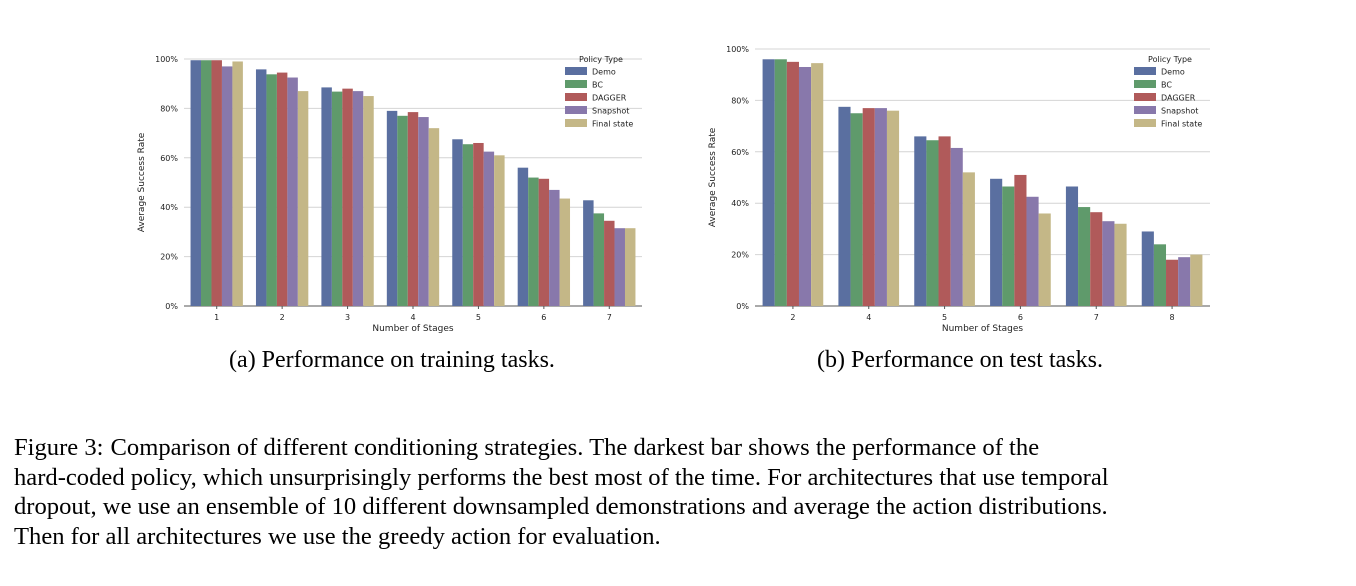 Image resolution: width=1356 pixels, height=586 pixels. I want to click on legend-swatch-snapshot, so click(576, 110).